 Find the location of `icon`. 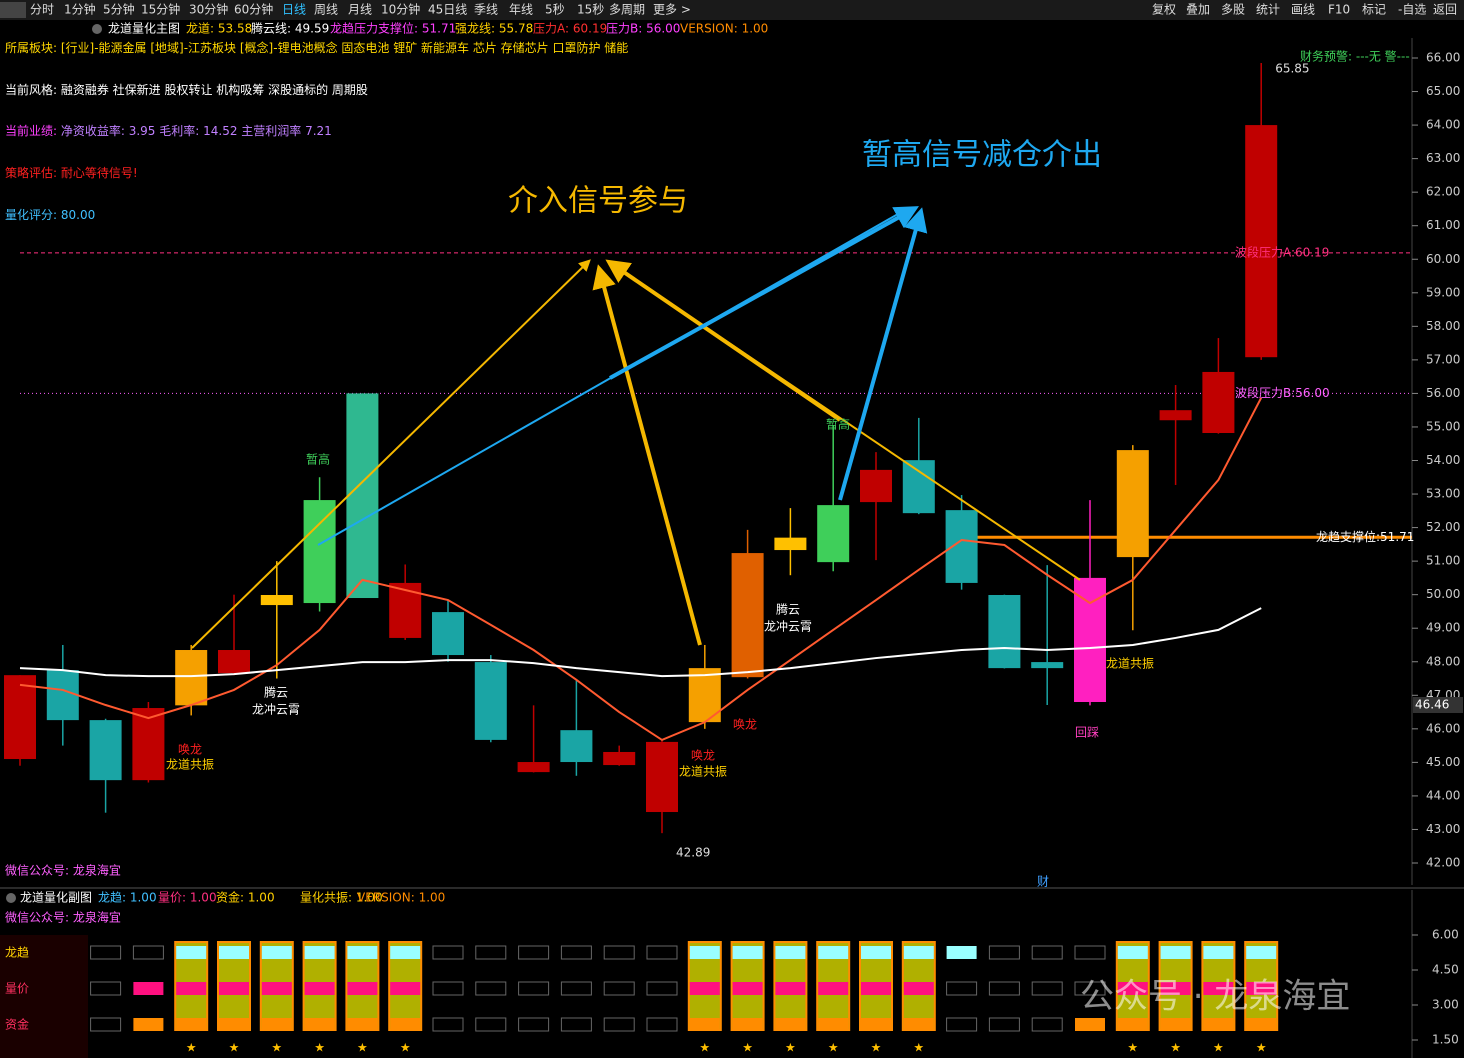

icon is located at coordinates (97, 29).